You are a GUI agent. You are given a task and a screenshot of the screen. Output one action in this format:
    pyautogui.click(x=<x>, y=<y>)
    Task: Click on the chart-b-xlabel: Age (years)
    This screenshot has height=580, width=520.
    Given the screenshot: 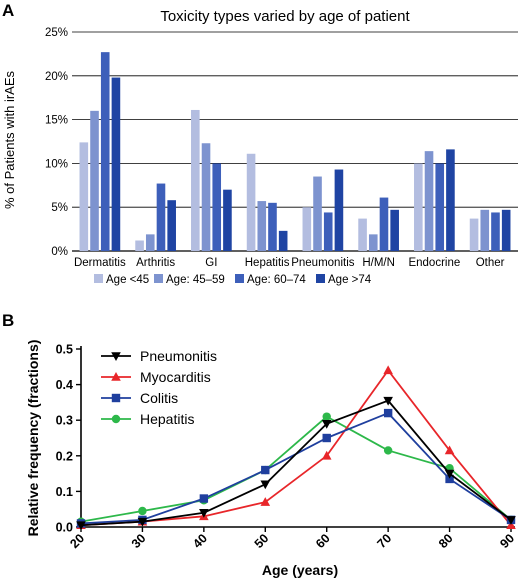 What is the action you would take?
    pyautogui.click(x=300, y=570)
    